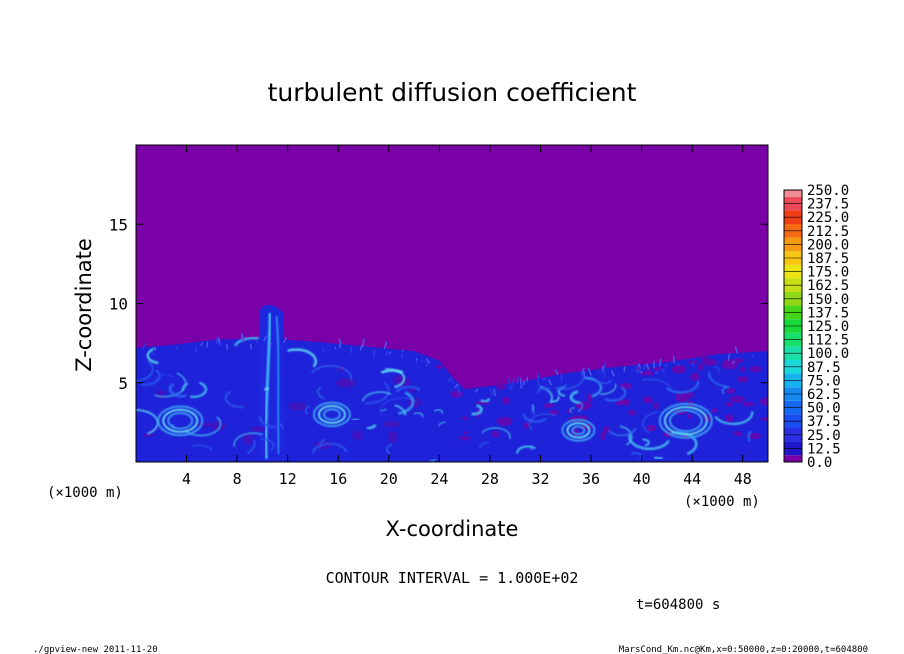 The height and width of the screenshot is (654, 904). What do you see at coordinates (338, 479) in the screenshot?
I see `x-tick-label: 16` at bounding box center [338, 479].